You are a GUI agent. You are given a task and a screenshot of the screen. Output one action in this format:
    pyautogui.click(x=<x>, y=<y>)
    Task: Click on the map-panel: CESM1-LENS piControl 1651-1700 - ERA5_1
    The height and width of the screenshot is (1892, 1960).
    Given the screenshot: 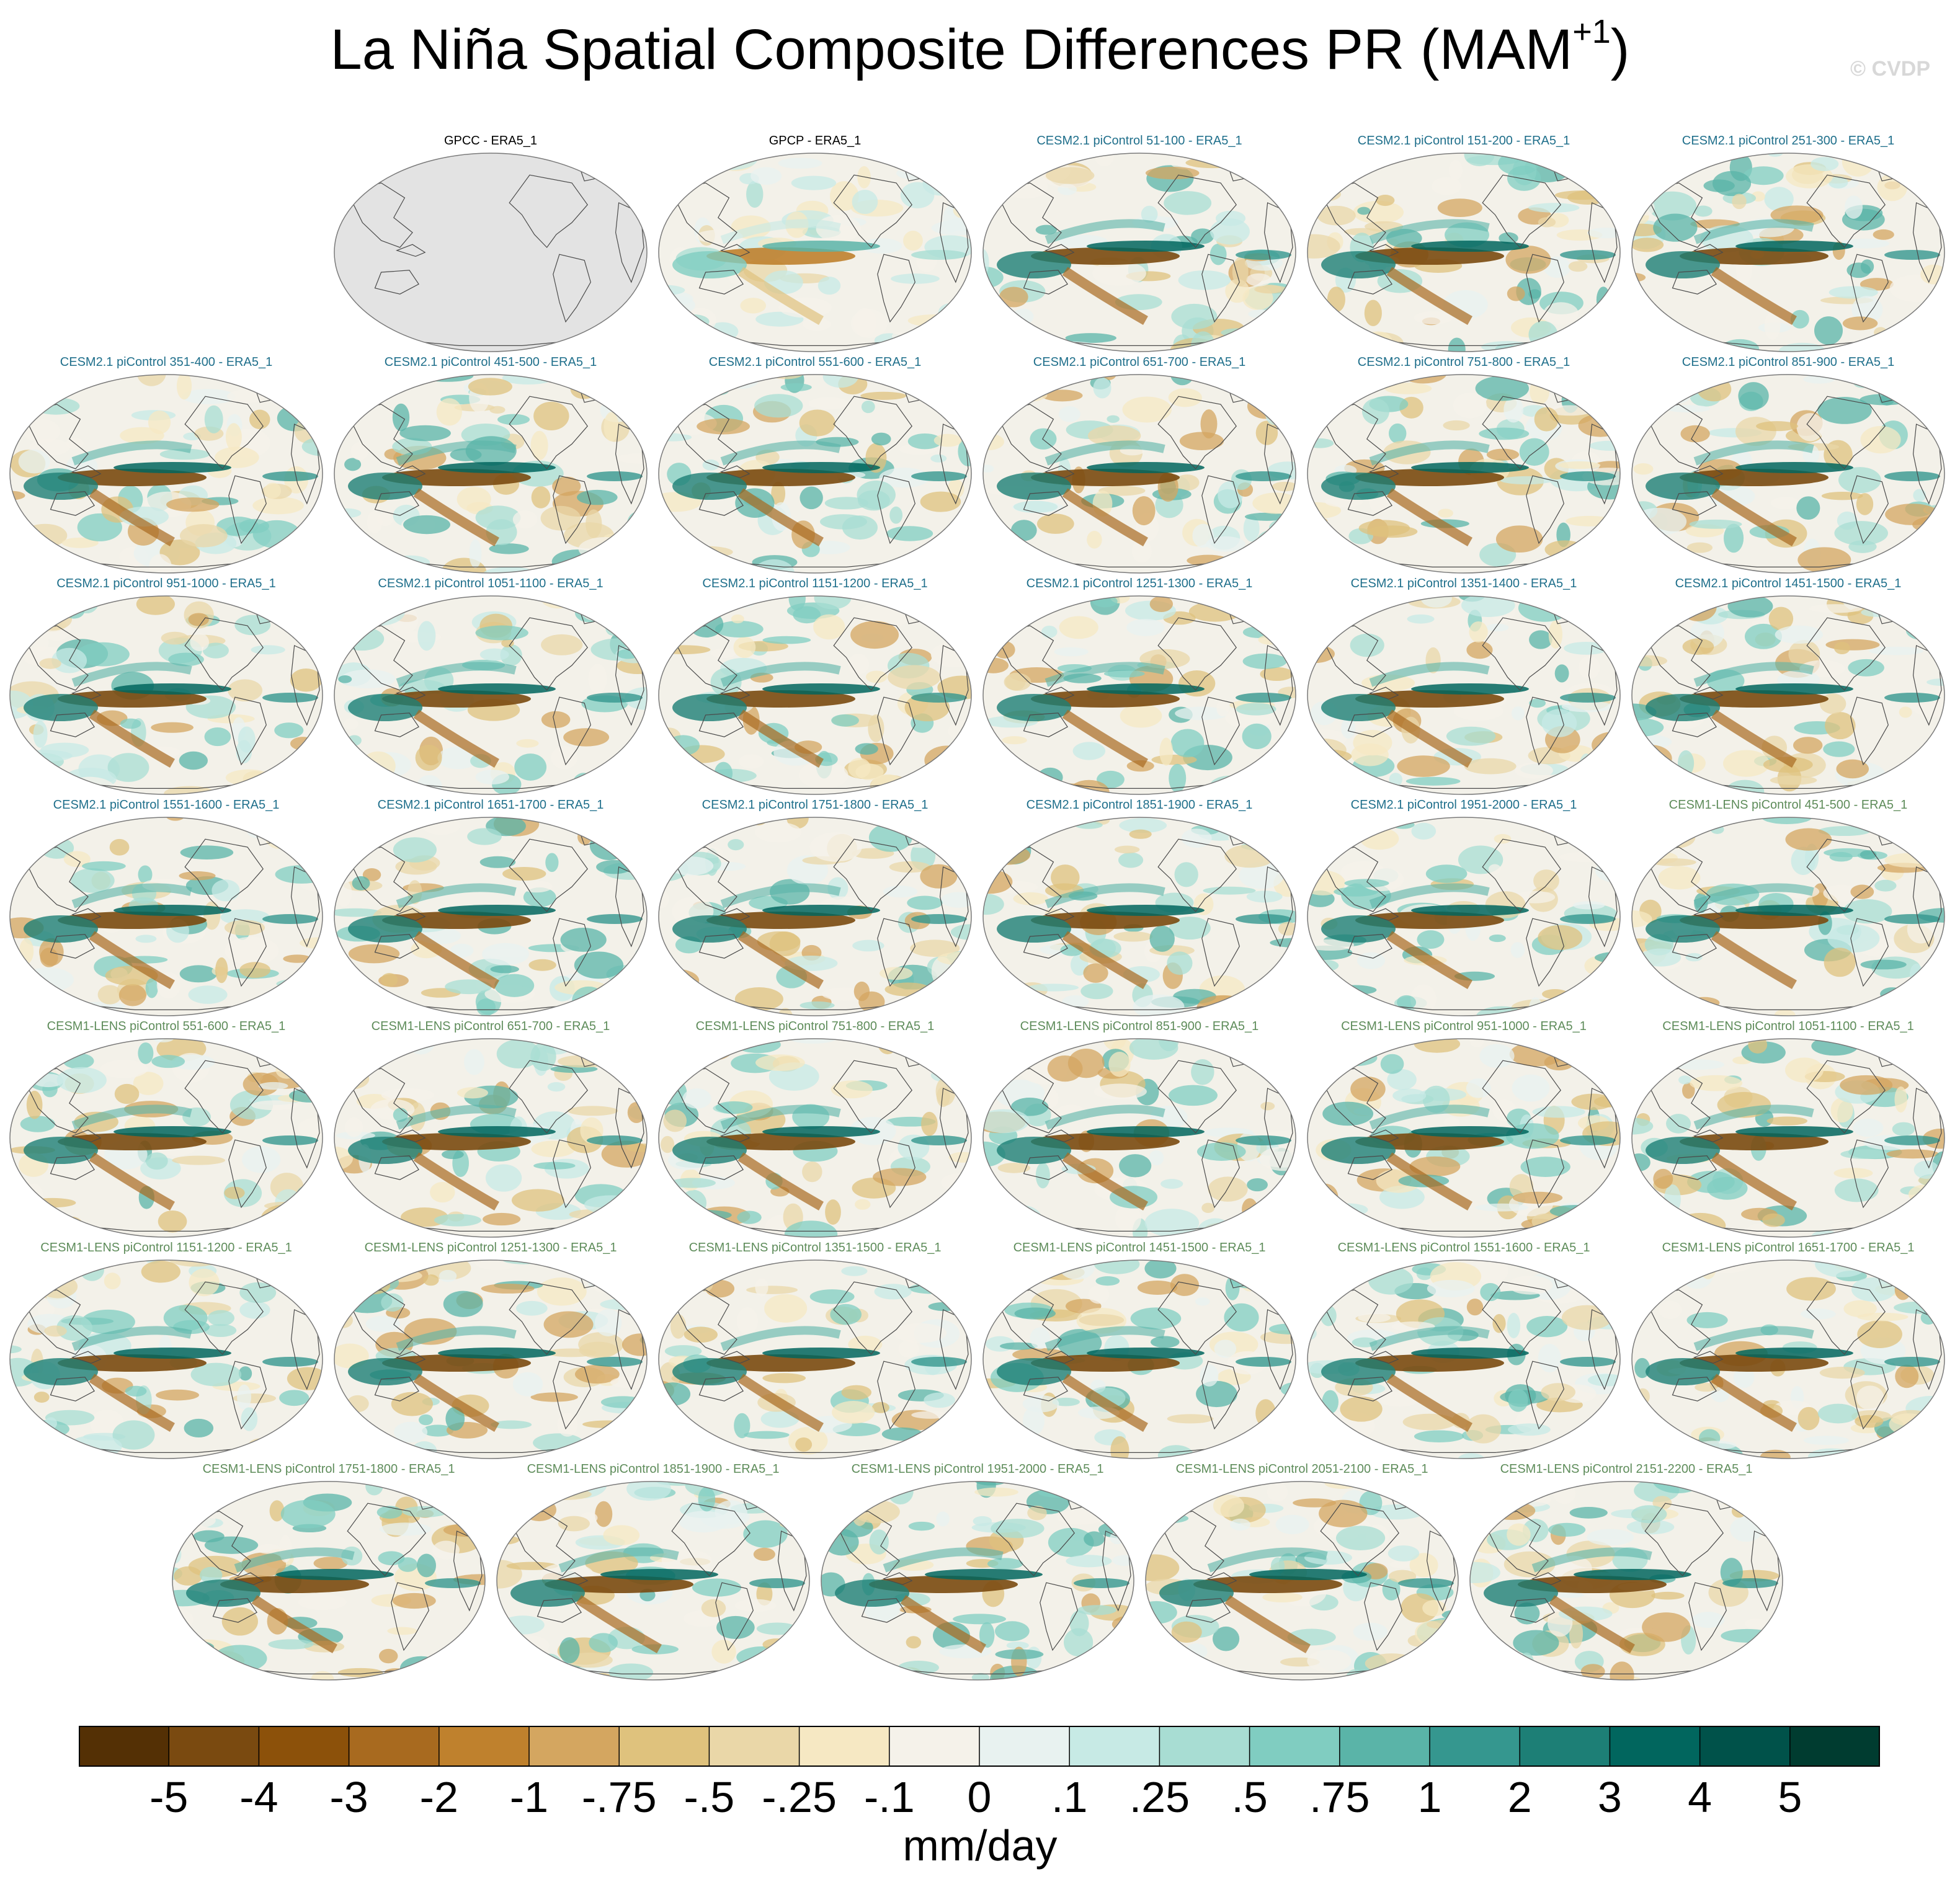 What is the action you would take?
    pyautogui.click(x=1788, y=1352)
    